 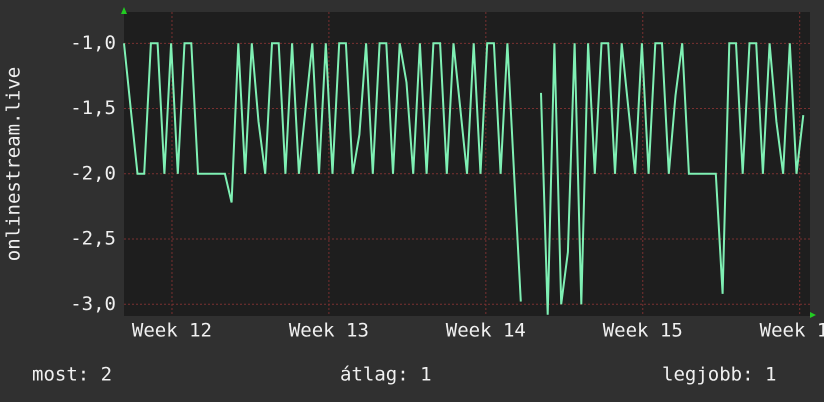 What do you see at coordinates (643, 331) in the screenshot?
I see `x-tick-label: Week 15` at bounding box center [643, 331].